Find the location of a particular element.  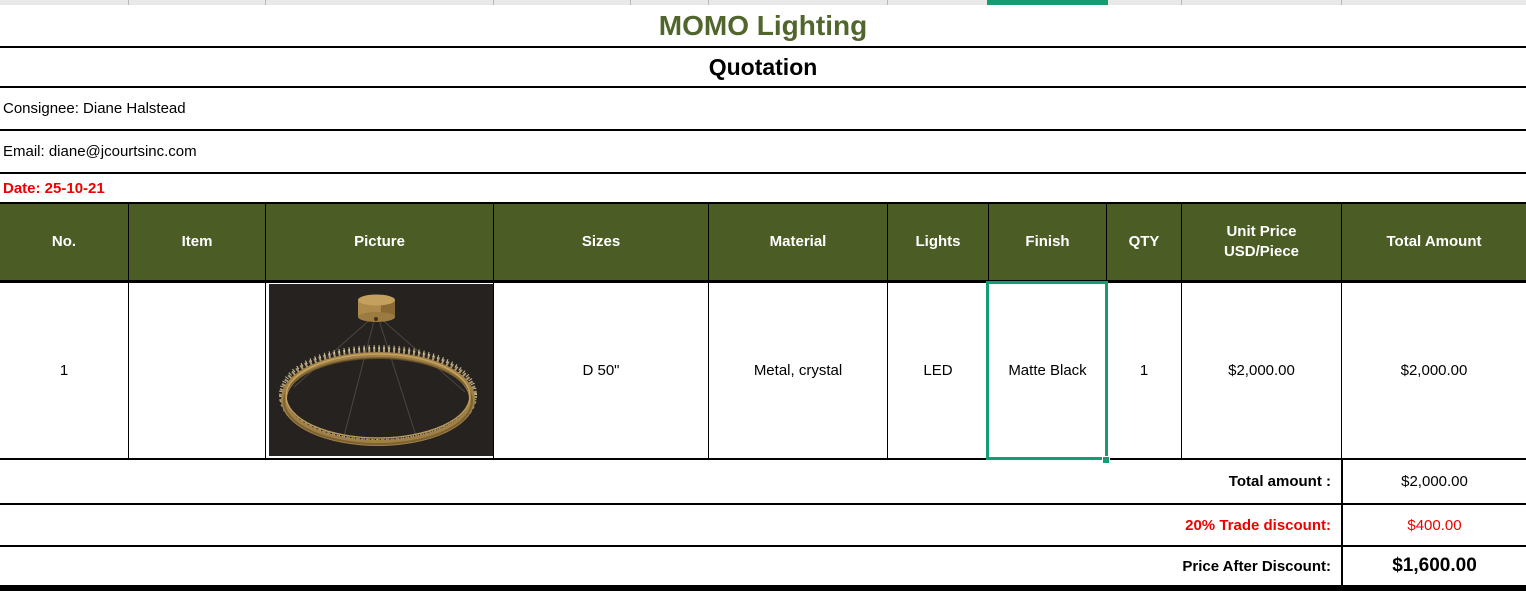

cell-picture is located at coordinates (379, 370).